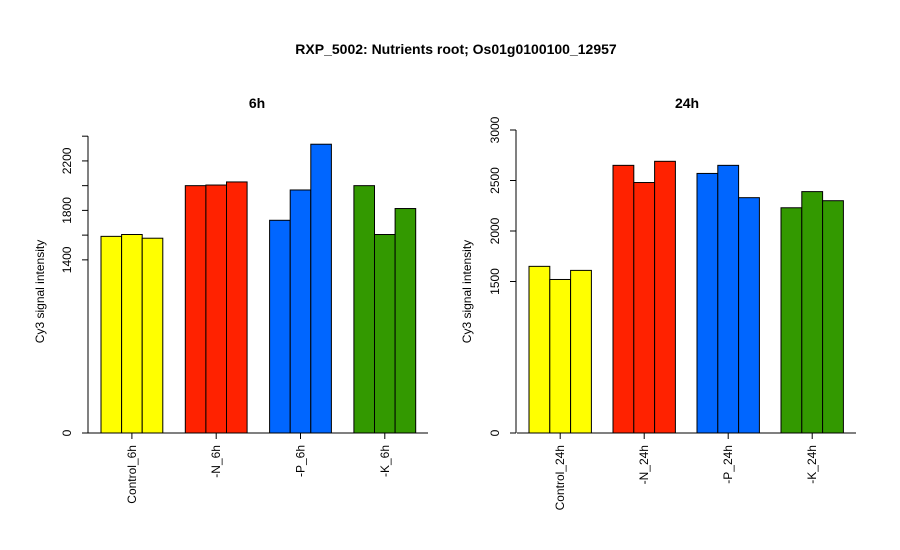  What do you see at coordinates (560, 477) in the screenshot?
I see `x-tick-label-control-24h: Control_24h` at bounding box center [560, 477].